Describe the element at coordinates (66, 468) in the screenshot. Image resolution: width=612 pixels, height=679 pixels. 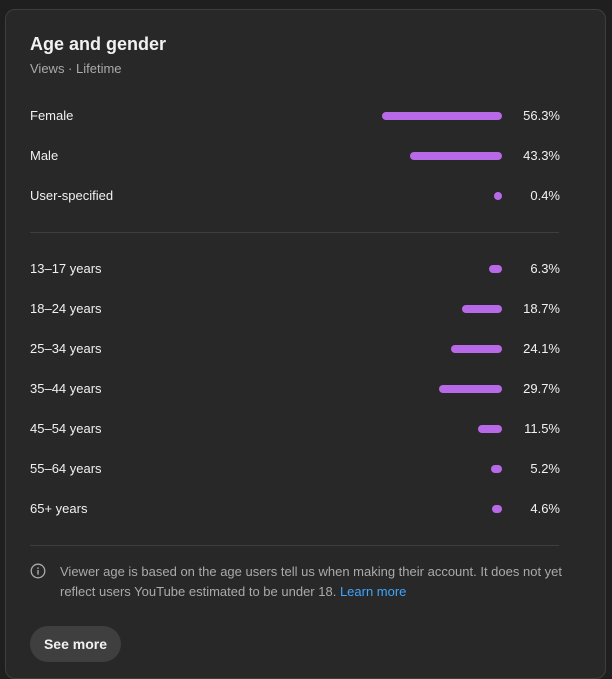
I see `row-label: 55–64 years` at that location.